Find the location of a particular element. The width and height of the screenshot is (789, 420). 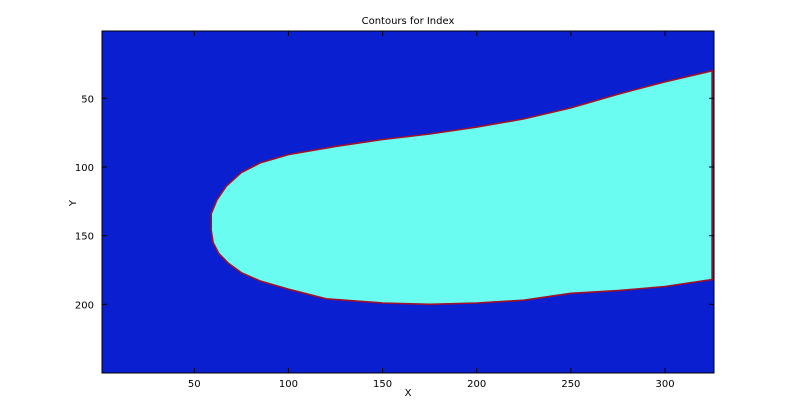

y-tick-label: 150 is located at coordinates (84, 237).